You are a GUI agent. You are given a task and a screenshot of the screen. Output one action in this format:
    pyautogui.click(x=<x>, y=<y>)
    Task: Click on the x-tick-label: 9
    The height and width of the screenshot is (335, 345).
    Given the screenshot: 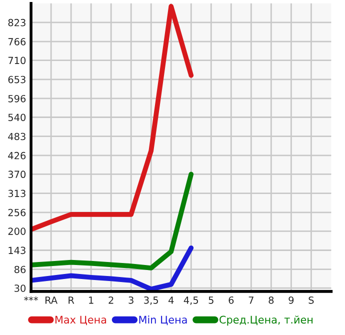 What is the action you would take?
    pyautogui.click(x=291, y=300)
    